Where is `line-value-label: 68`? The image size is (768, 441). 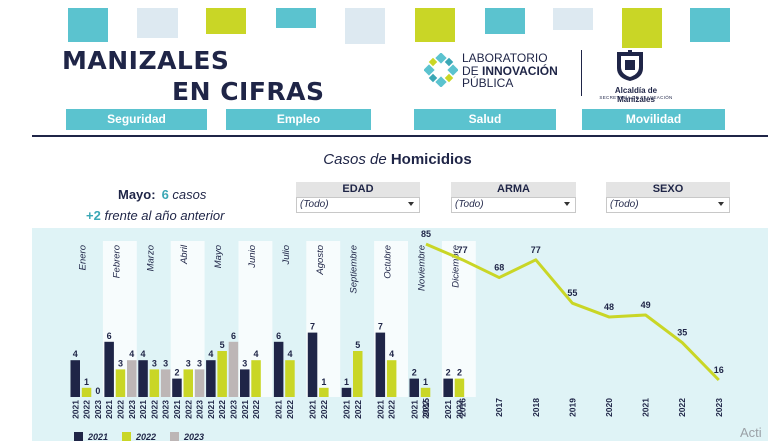
line-value-label: 68 is located at coordinates (499, 268).